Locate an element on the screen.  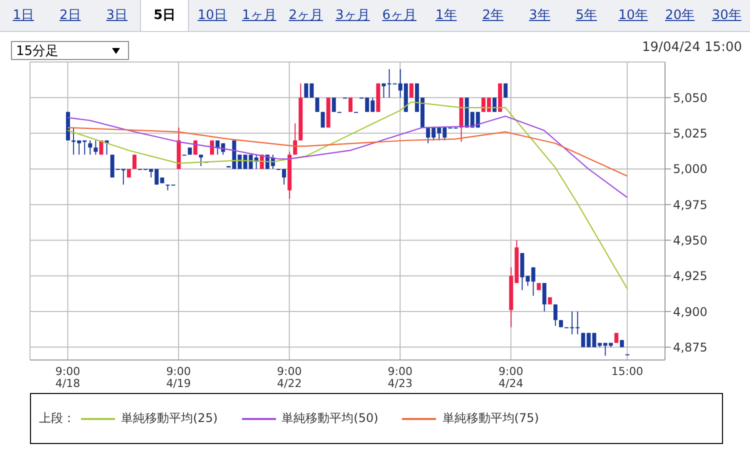
legend-label: 単純移動平均(75) is located at coordinates (490, 418).